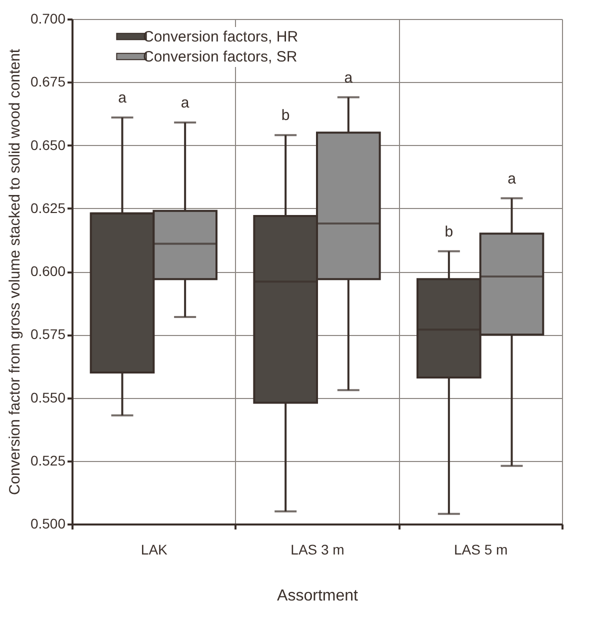 The width and height of the screenshot is (602, 621). I want to click on y-tick-label: 0.550, so click(48, 397).